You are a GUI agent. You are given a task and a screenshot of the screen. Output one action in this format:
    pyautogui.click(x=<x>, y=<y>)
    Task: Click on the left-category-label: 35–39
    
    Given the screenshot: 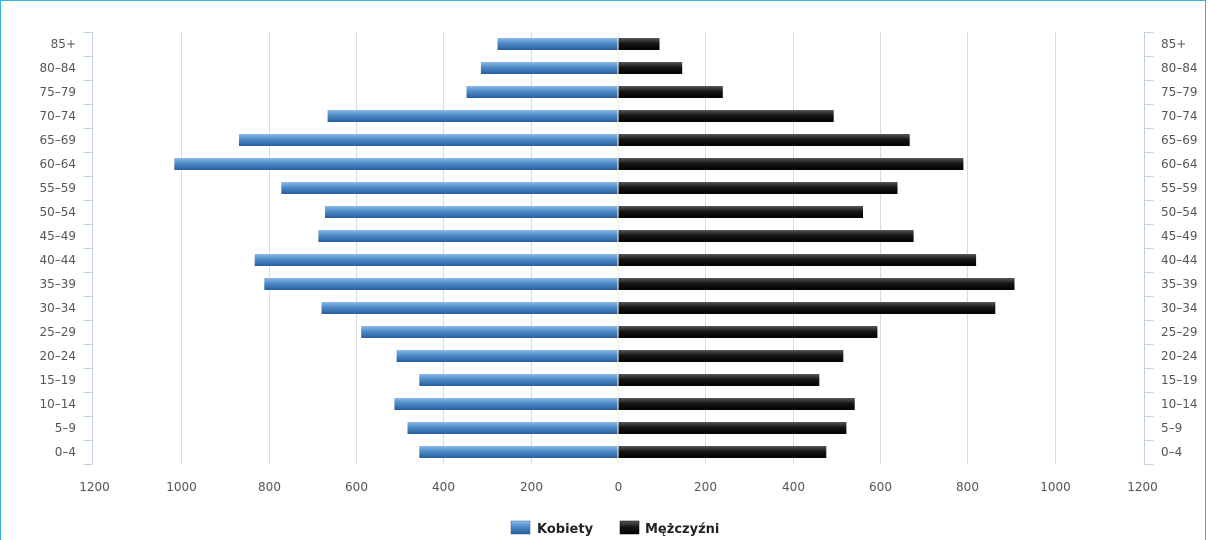 What is the action you would take?
    pyautogui.click(x=57, y=284)
    